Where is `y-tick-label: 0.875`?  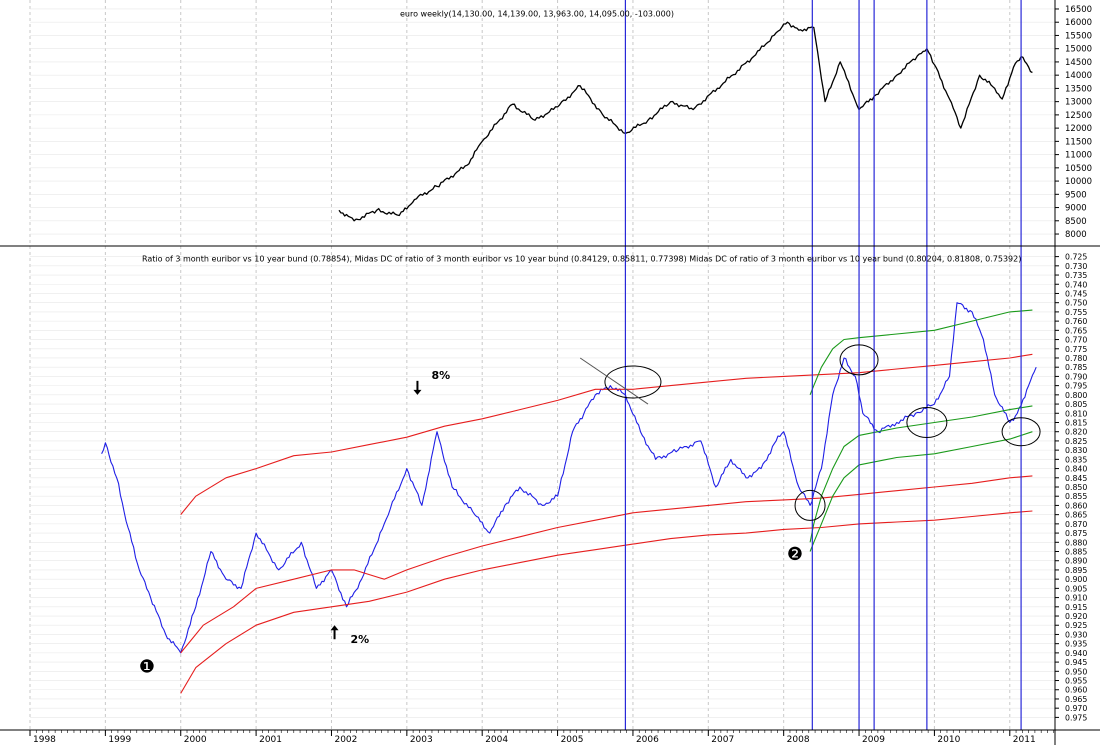
y-tick-label: 0.875 is located at coordinates (1076, 533).